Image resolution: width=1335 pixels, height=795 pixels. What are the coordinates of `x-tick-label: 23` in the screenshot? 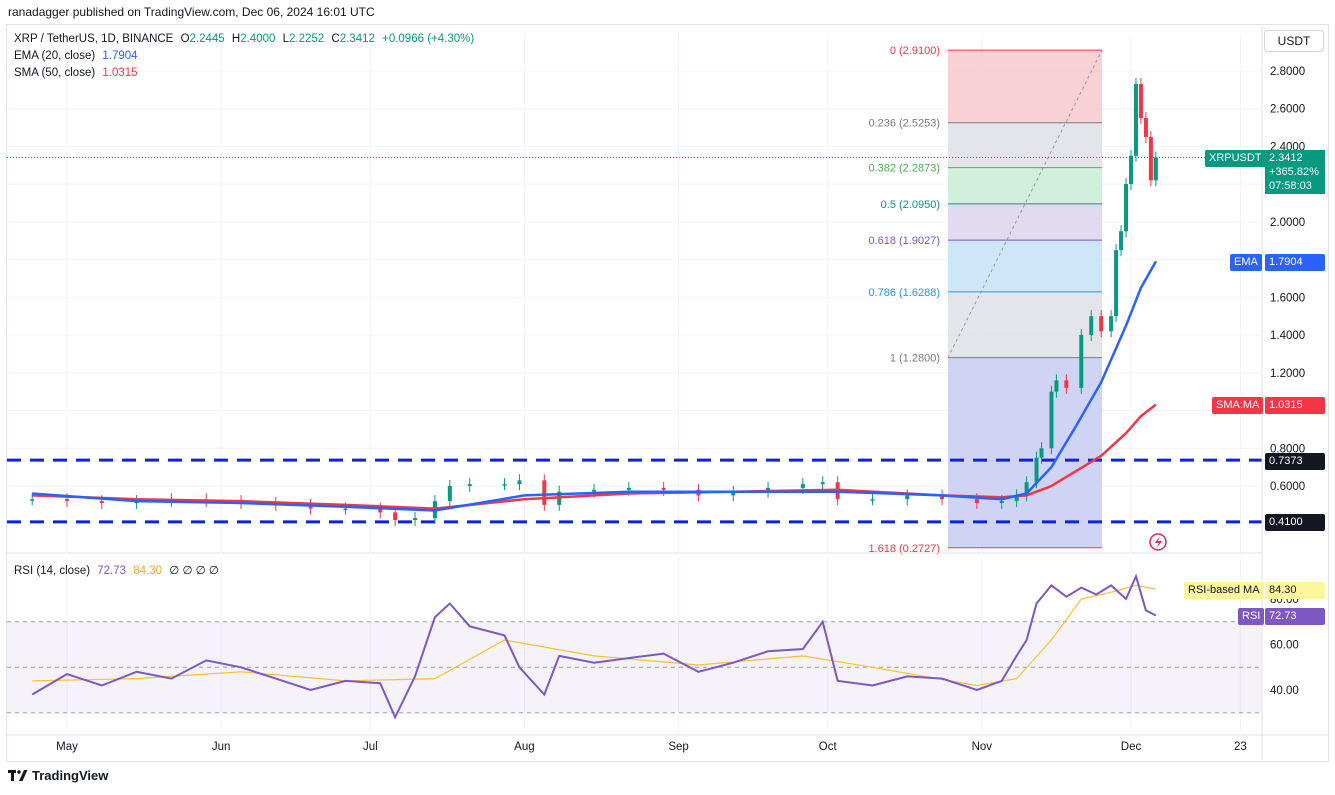 It's located at (1240, 747).